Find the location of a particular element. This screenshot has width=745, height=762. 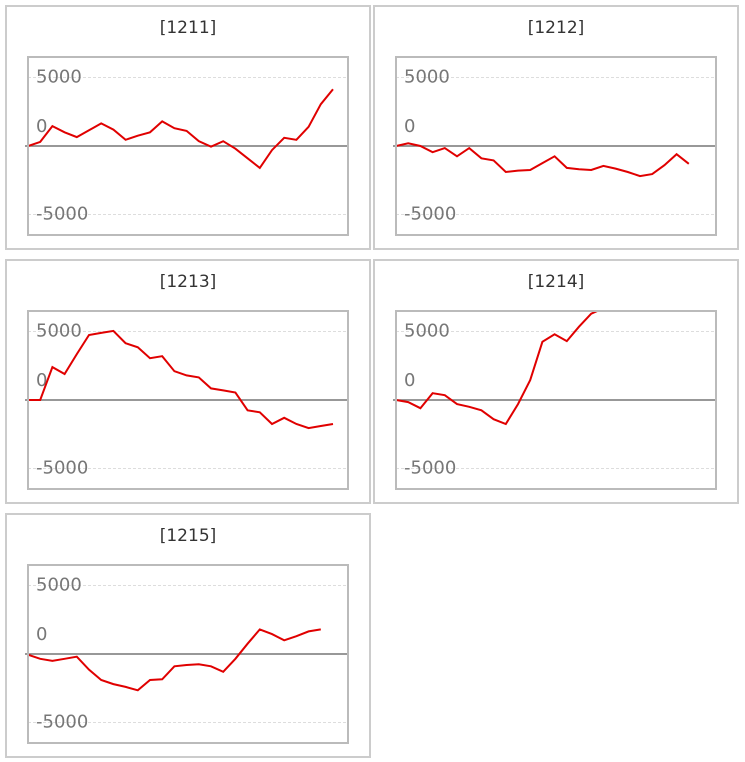

chart-title: [1213] is located at coordinates (188, 282).